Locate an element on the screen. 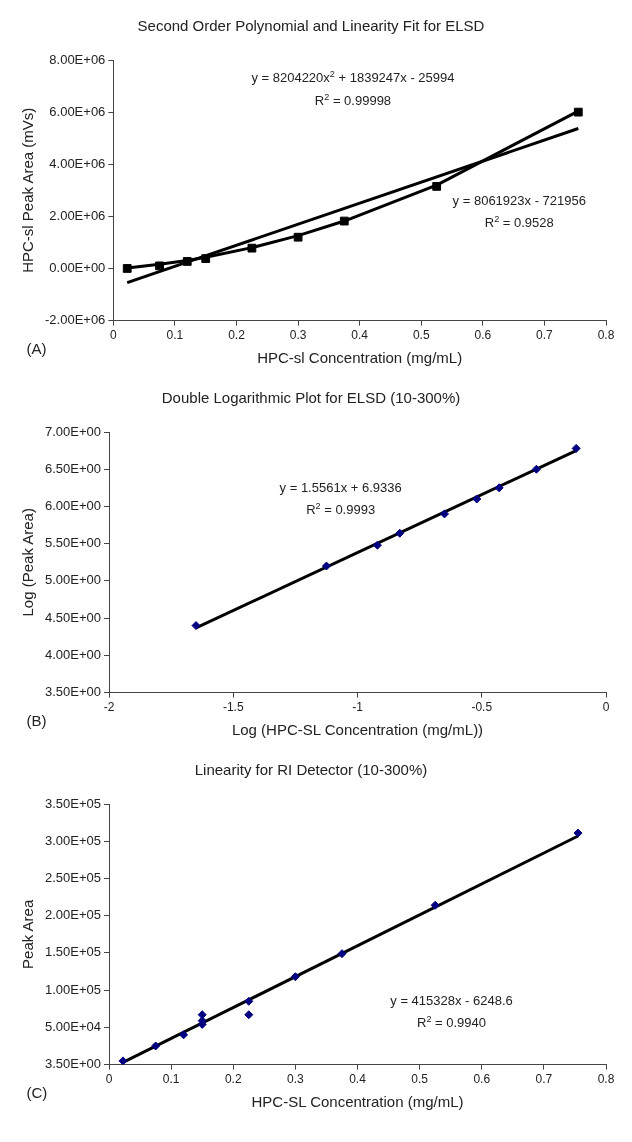 The height and width of the screenshot is (1142, 632). chart-title: Linearity for RI Detector (10-300%) is located at coordinates (311, 770).